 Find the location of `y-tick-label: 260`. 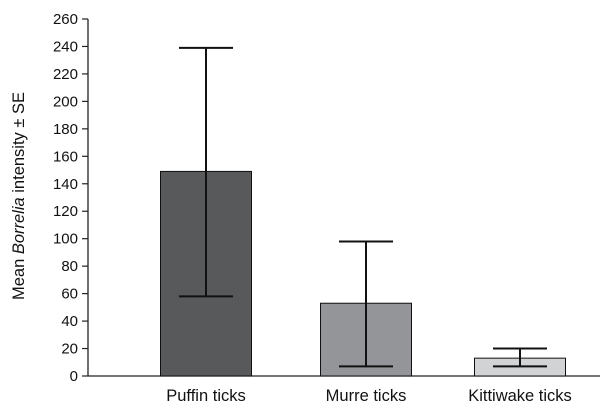

y-tick-label: 260 is located at coordinates (65, 19).